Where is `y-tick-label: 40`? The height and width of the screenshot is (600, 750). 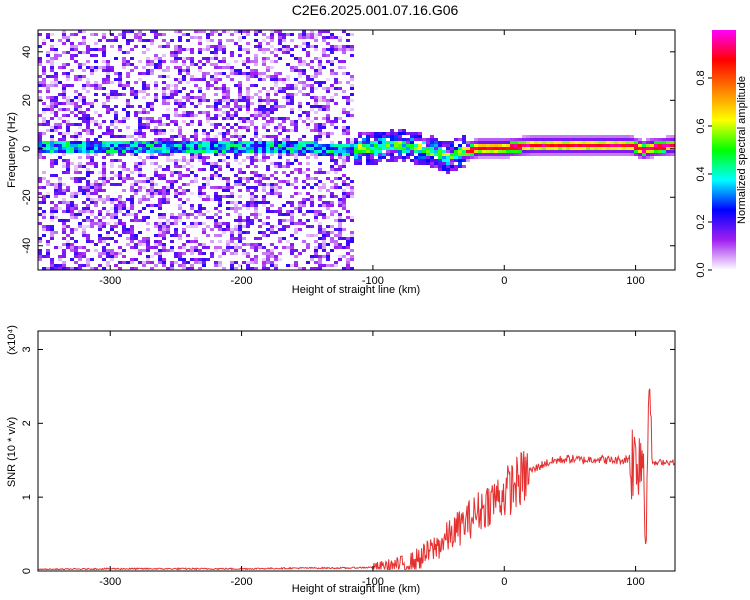
y-tick-label: 40 is located at coordinates (27, 52).